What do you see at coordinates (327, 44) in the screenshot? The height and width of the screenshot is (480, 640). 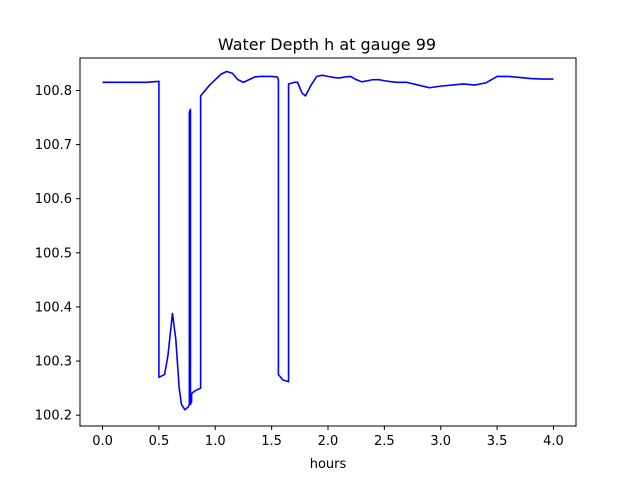 I see `chart-title: Water Depth h at gauge 99` at bounding box center [327, 44].